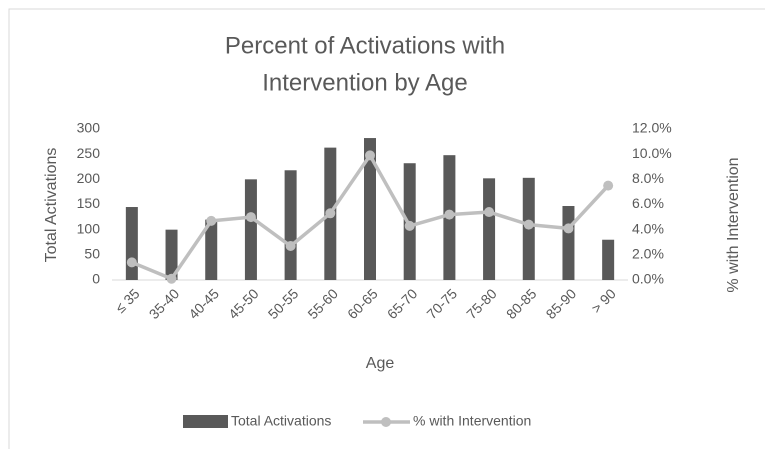 Image resolution: width=765 pixels, height=449 pixels. I want to click on y-tick-label: 250, so click(89, 153).